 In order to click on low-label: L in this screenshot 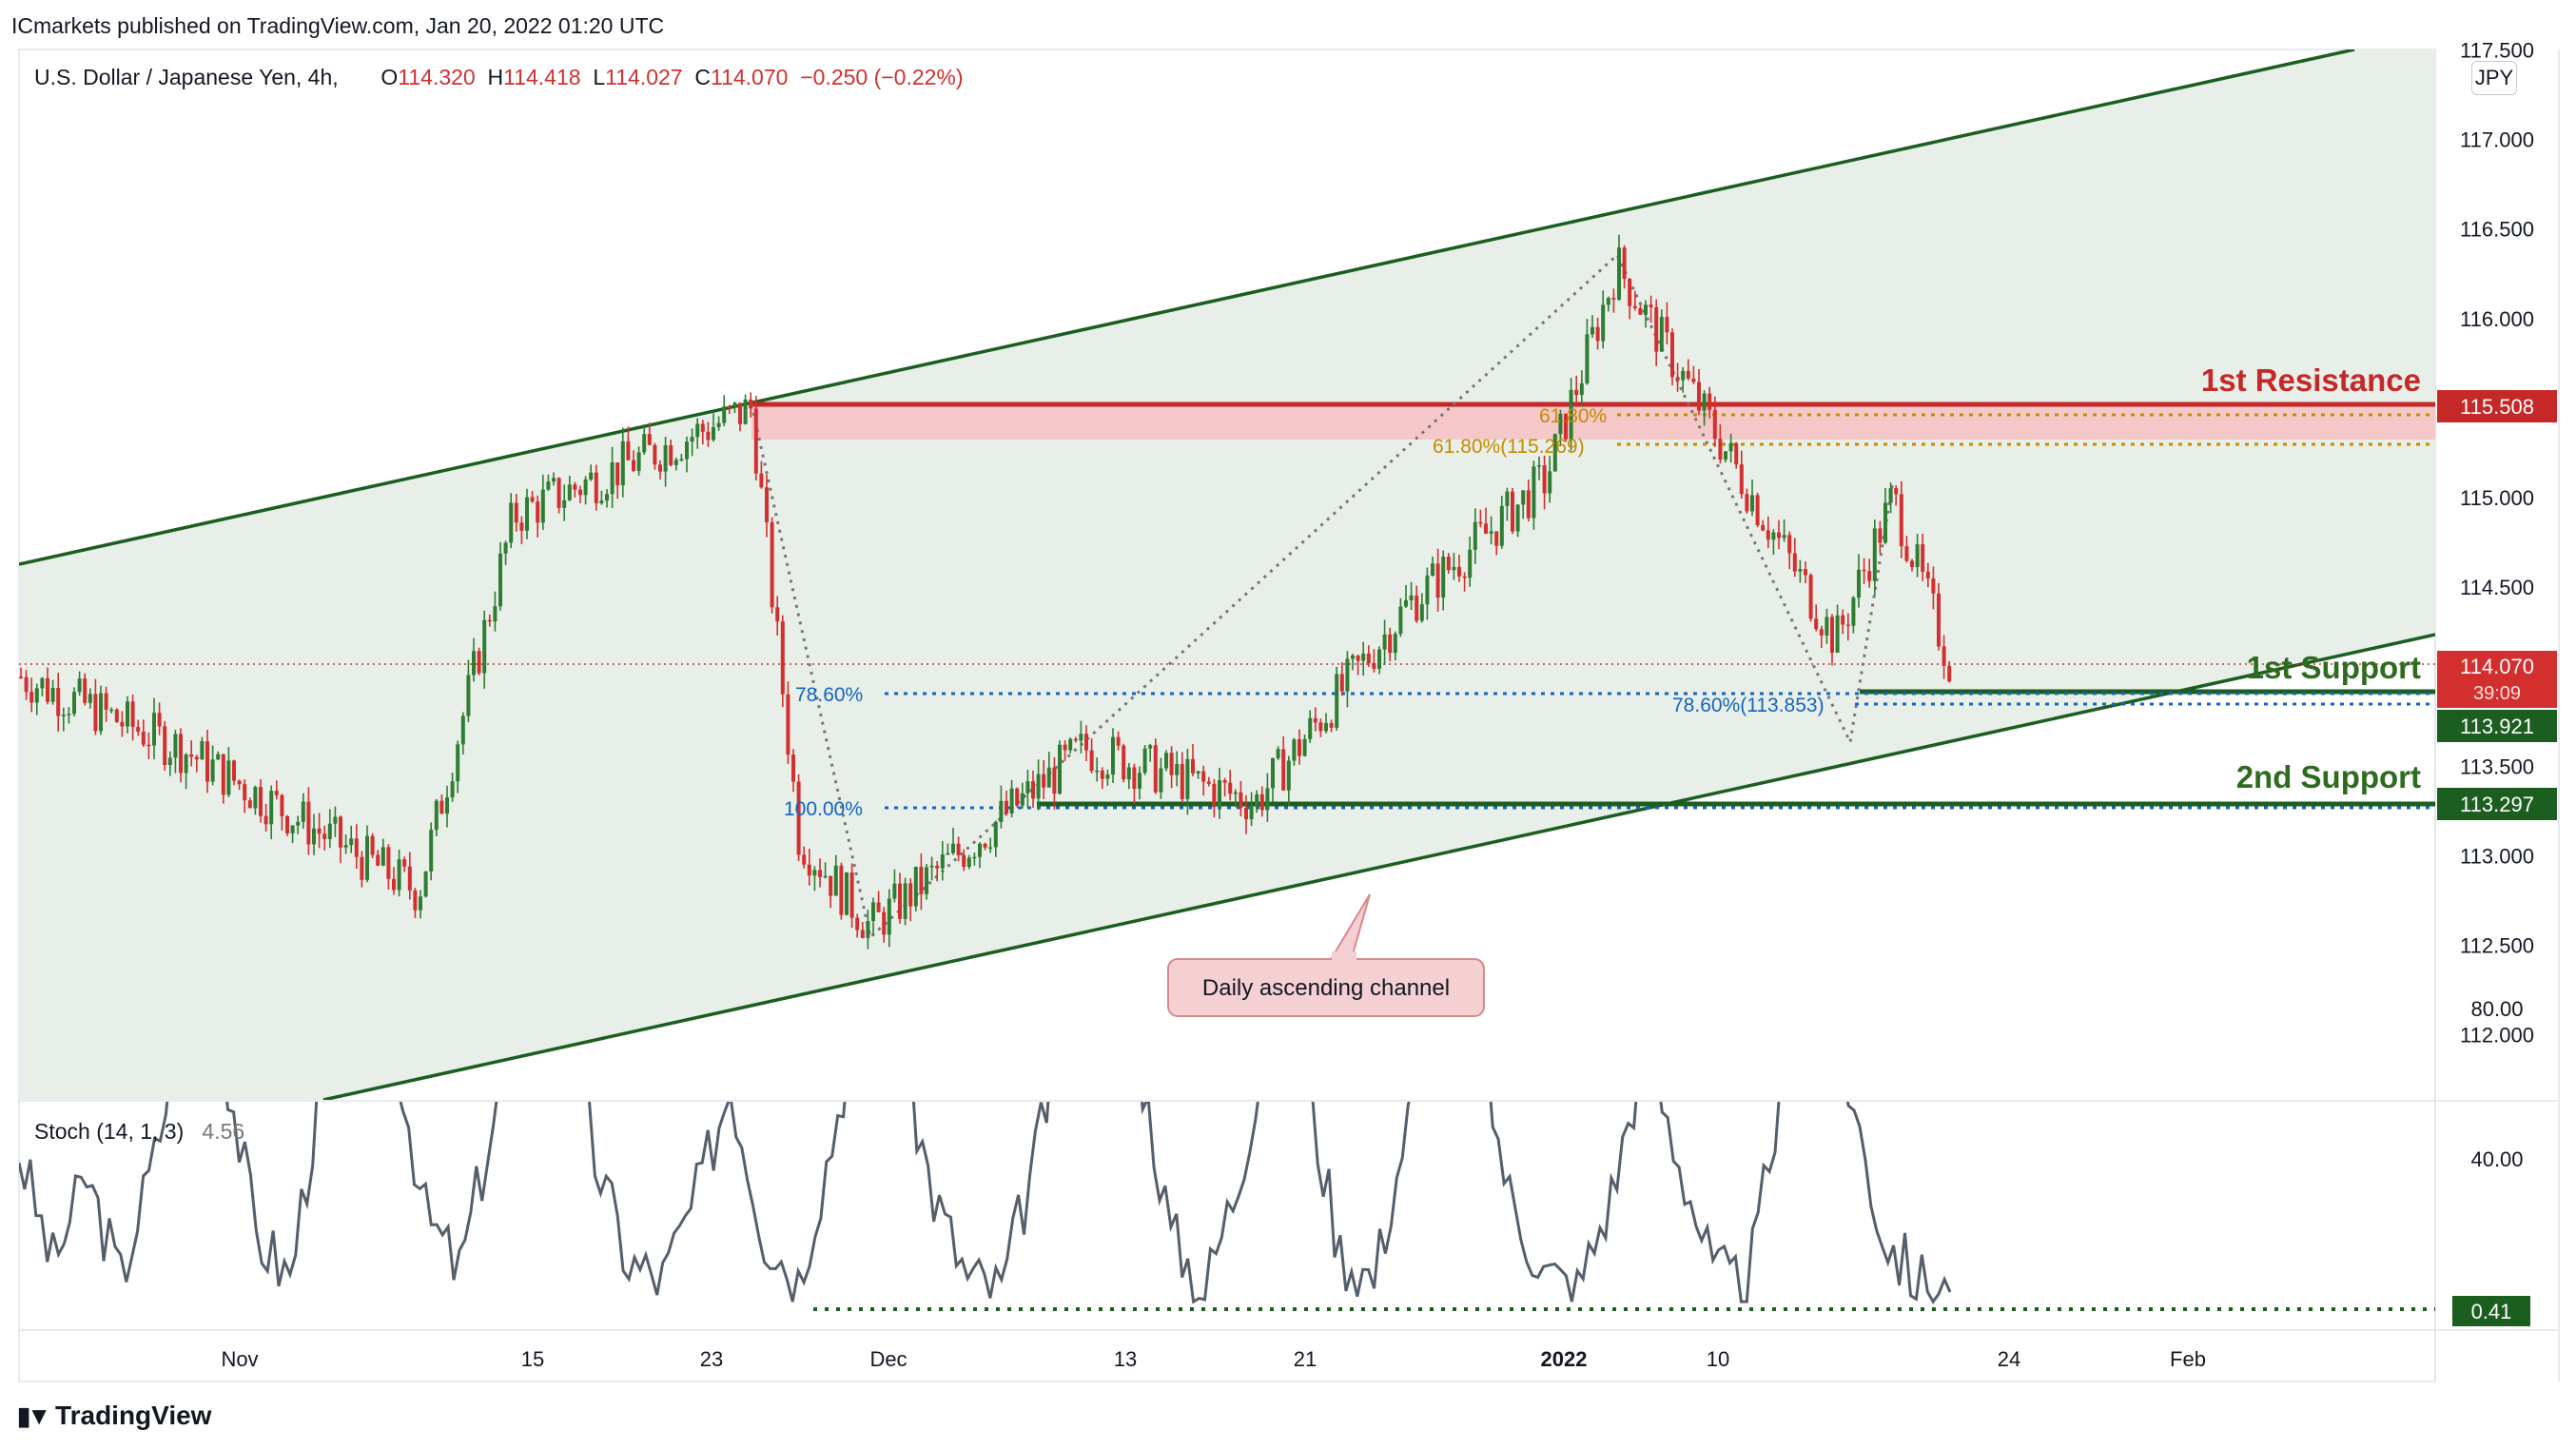, I will do `click(599, 77)`.